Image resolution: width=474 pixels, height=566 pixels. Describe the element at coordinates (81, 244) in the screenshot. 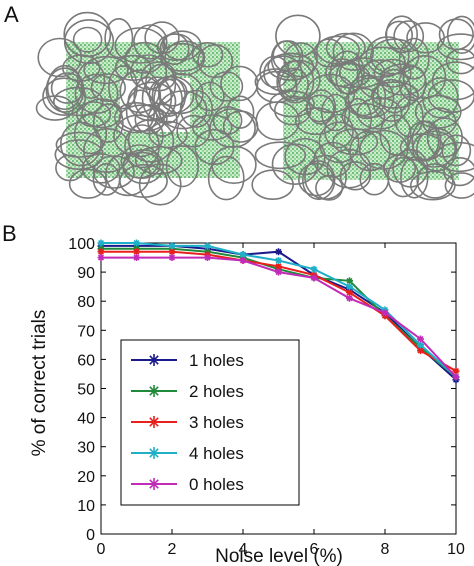

I see `y-tick-label: 100` at that location.